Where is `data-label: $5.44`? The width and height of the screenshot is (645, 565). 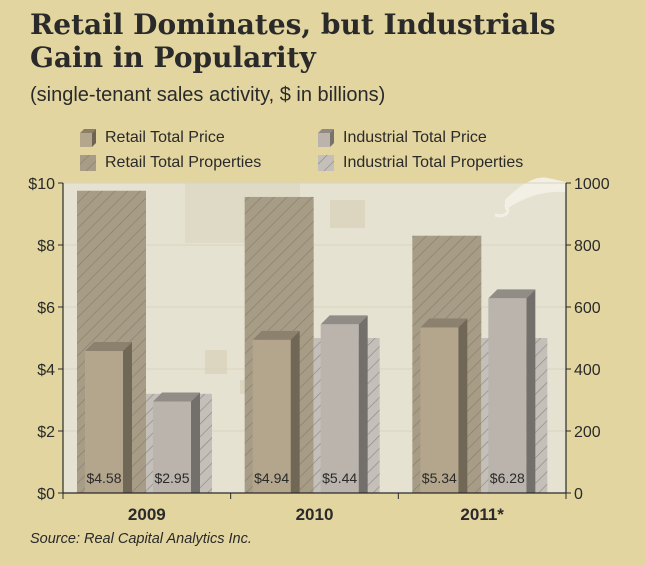 data-label: $5.44 is located at coordinates (339, 478).